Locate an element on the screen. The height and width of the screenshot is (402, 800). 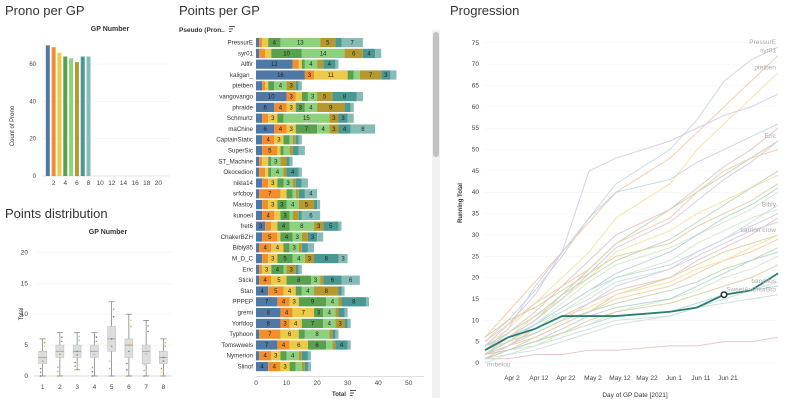
pseudo-label: Nymerion is located at coordinates (240, 356).